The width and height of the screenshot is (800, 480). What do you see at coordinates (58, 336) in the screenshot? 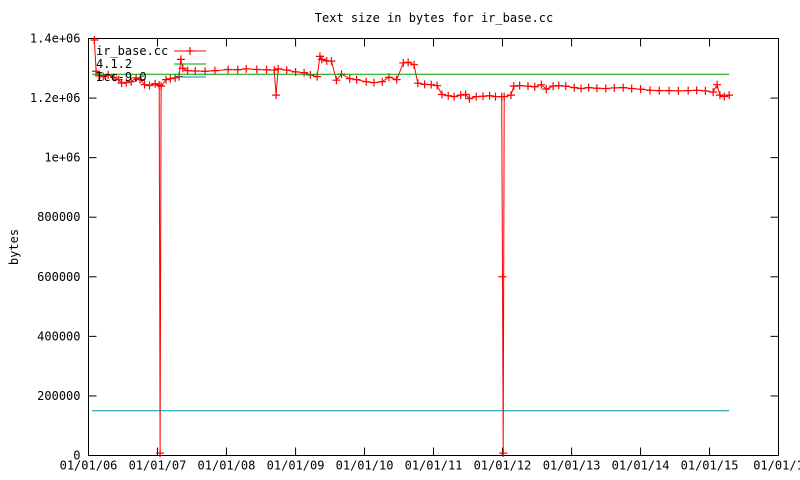
I see `y-tick-label: 400000` at bounding box center [58, 336].